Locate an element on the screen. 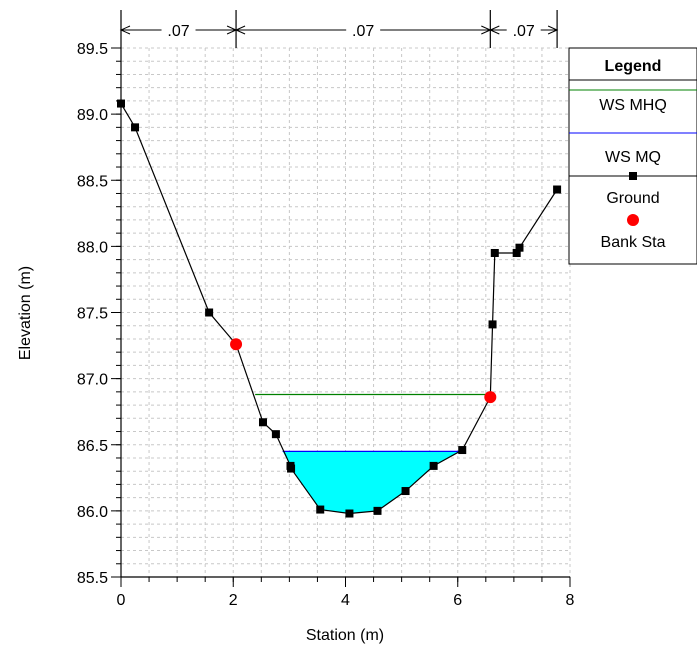  manning-n-annotations: .07 .07 .07 is located at coordinates (339, 29).